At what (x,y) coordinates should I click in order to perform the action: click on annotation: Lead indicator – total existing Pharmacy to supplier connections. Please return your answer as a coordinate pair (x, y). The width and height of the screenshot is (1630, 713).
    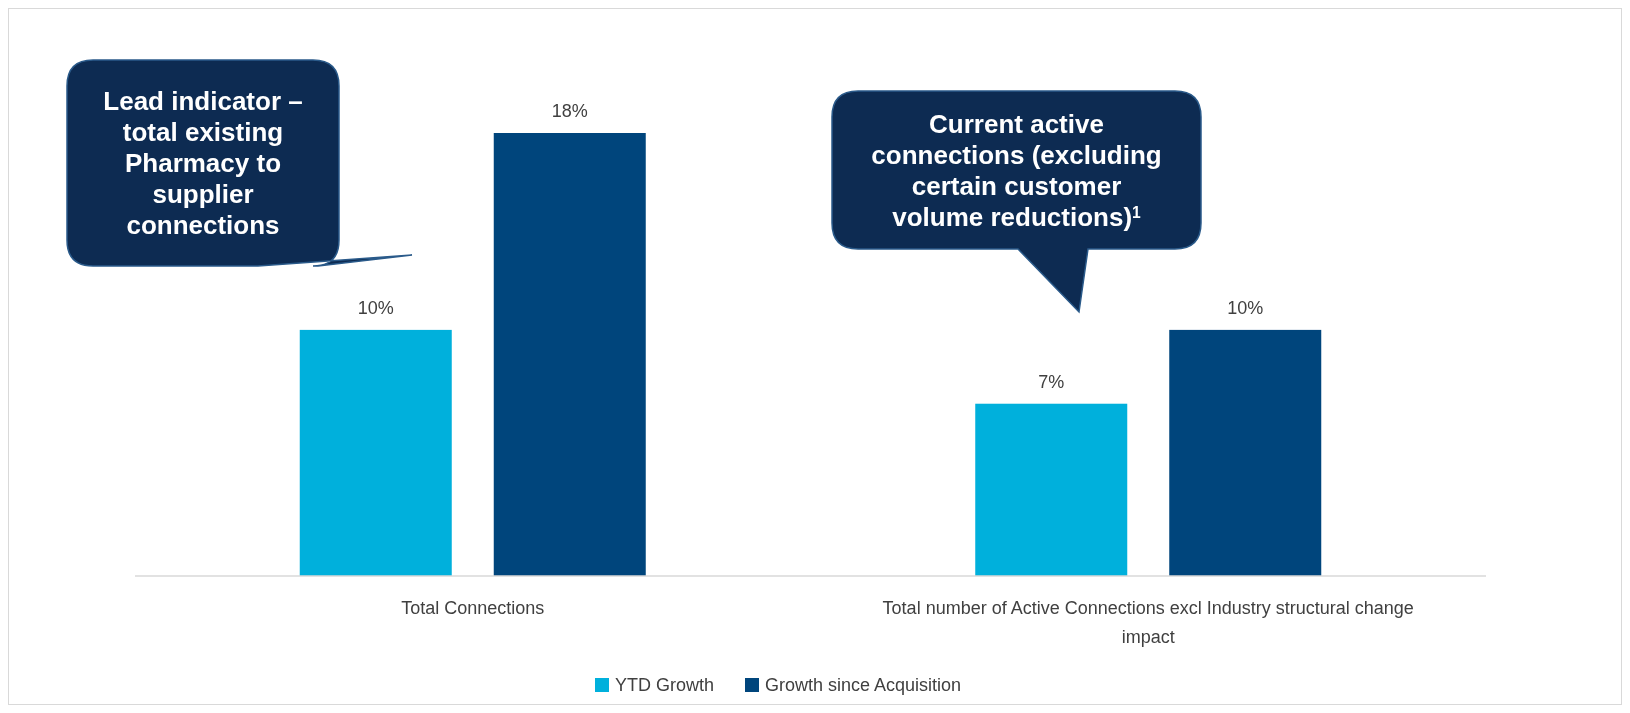
    Looking at the image, I should click on (203, 163).